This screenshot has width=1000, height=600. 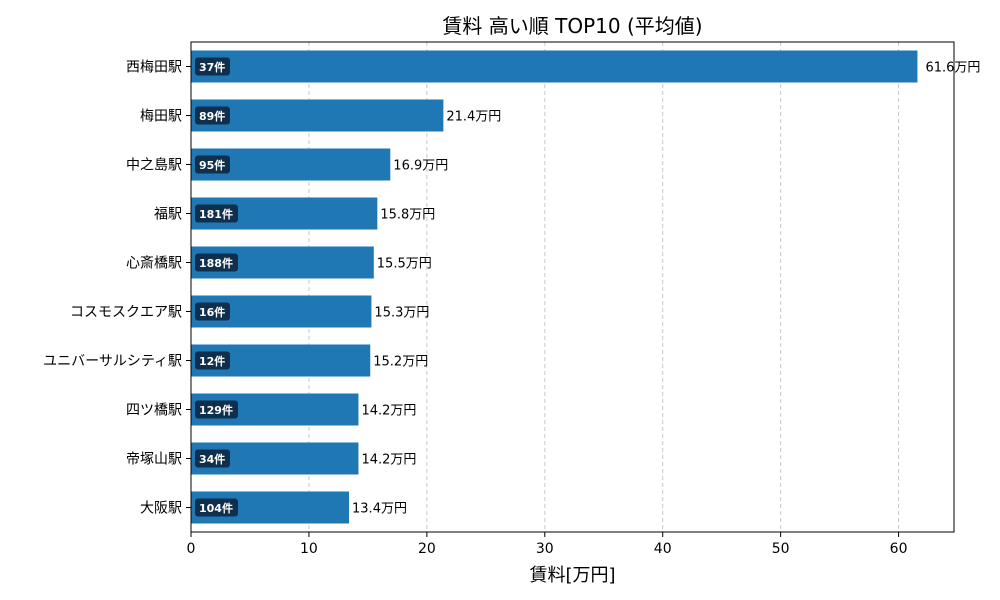 I want to click on count-label: 188件, so click(x=216, y=263).